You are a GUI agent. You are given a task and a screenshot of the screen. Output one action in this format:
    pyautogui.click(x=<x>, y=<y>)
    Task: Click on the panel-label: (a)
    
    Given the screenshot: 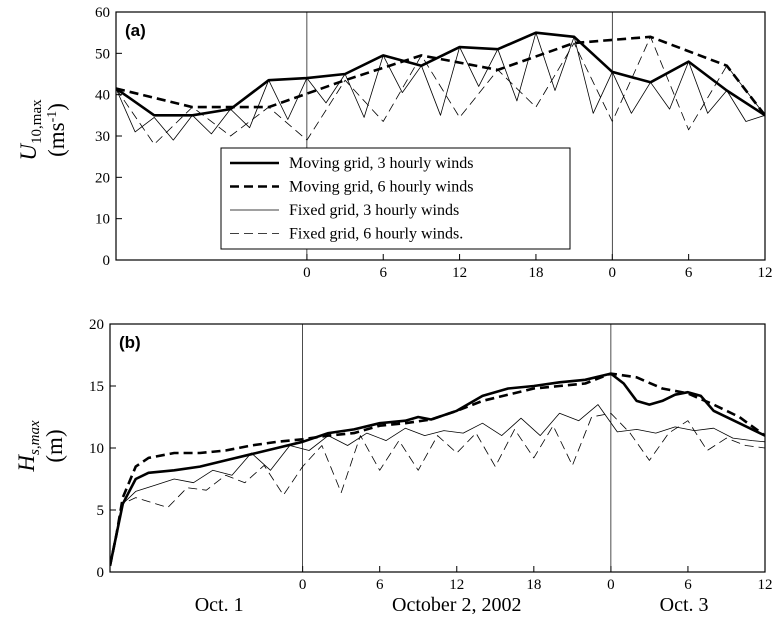 What is the action you would take?
    pyautogui.click(x=135, y=30)
    